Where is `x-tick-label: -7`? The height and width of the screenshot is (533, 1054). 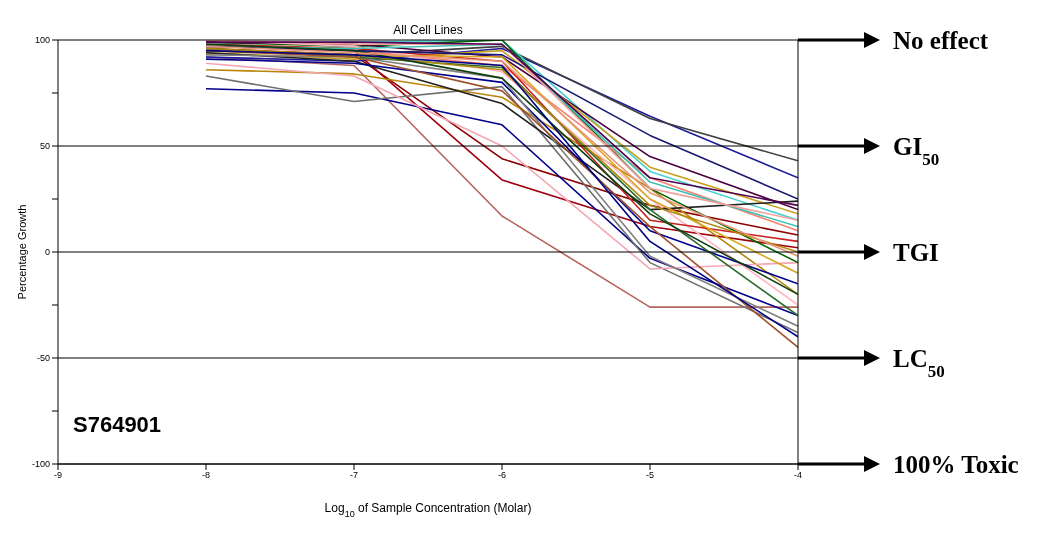
x-tick-label: -7 is located at coordinates (354, 475).